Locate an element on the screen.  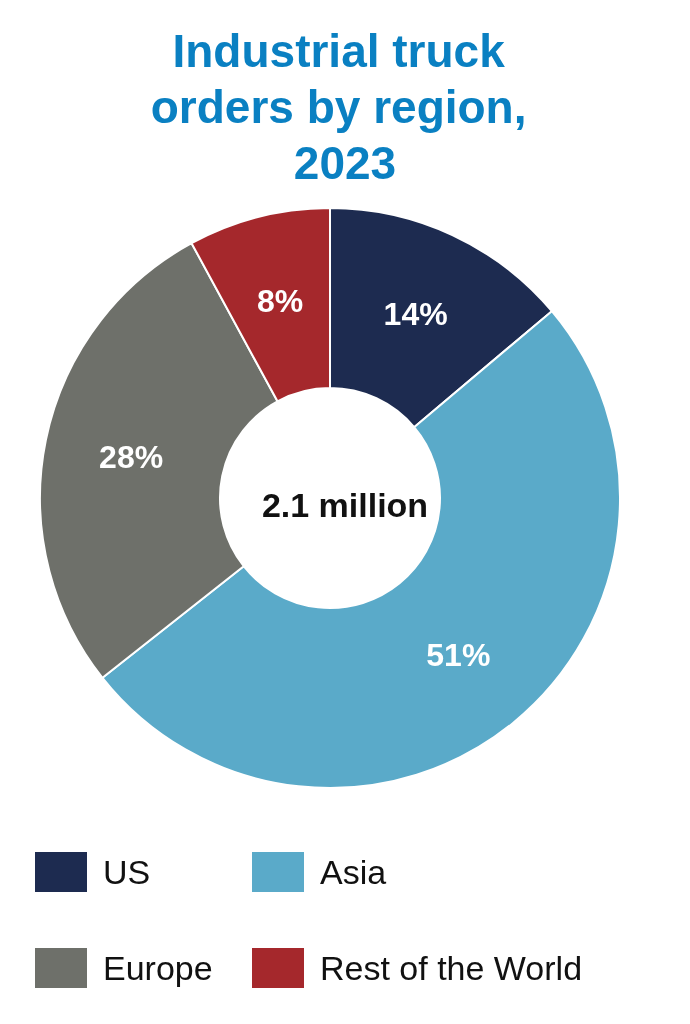
data-label: 51% is located at coordinates (458, 655).